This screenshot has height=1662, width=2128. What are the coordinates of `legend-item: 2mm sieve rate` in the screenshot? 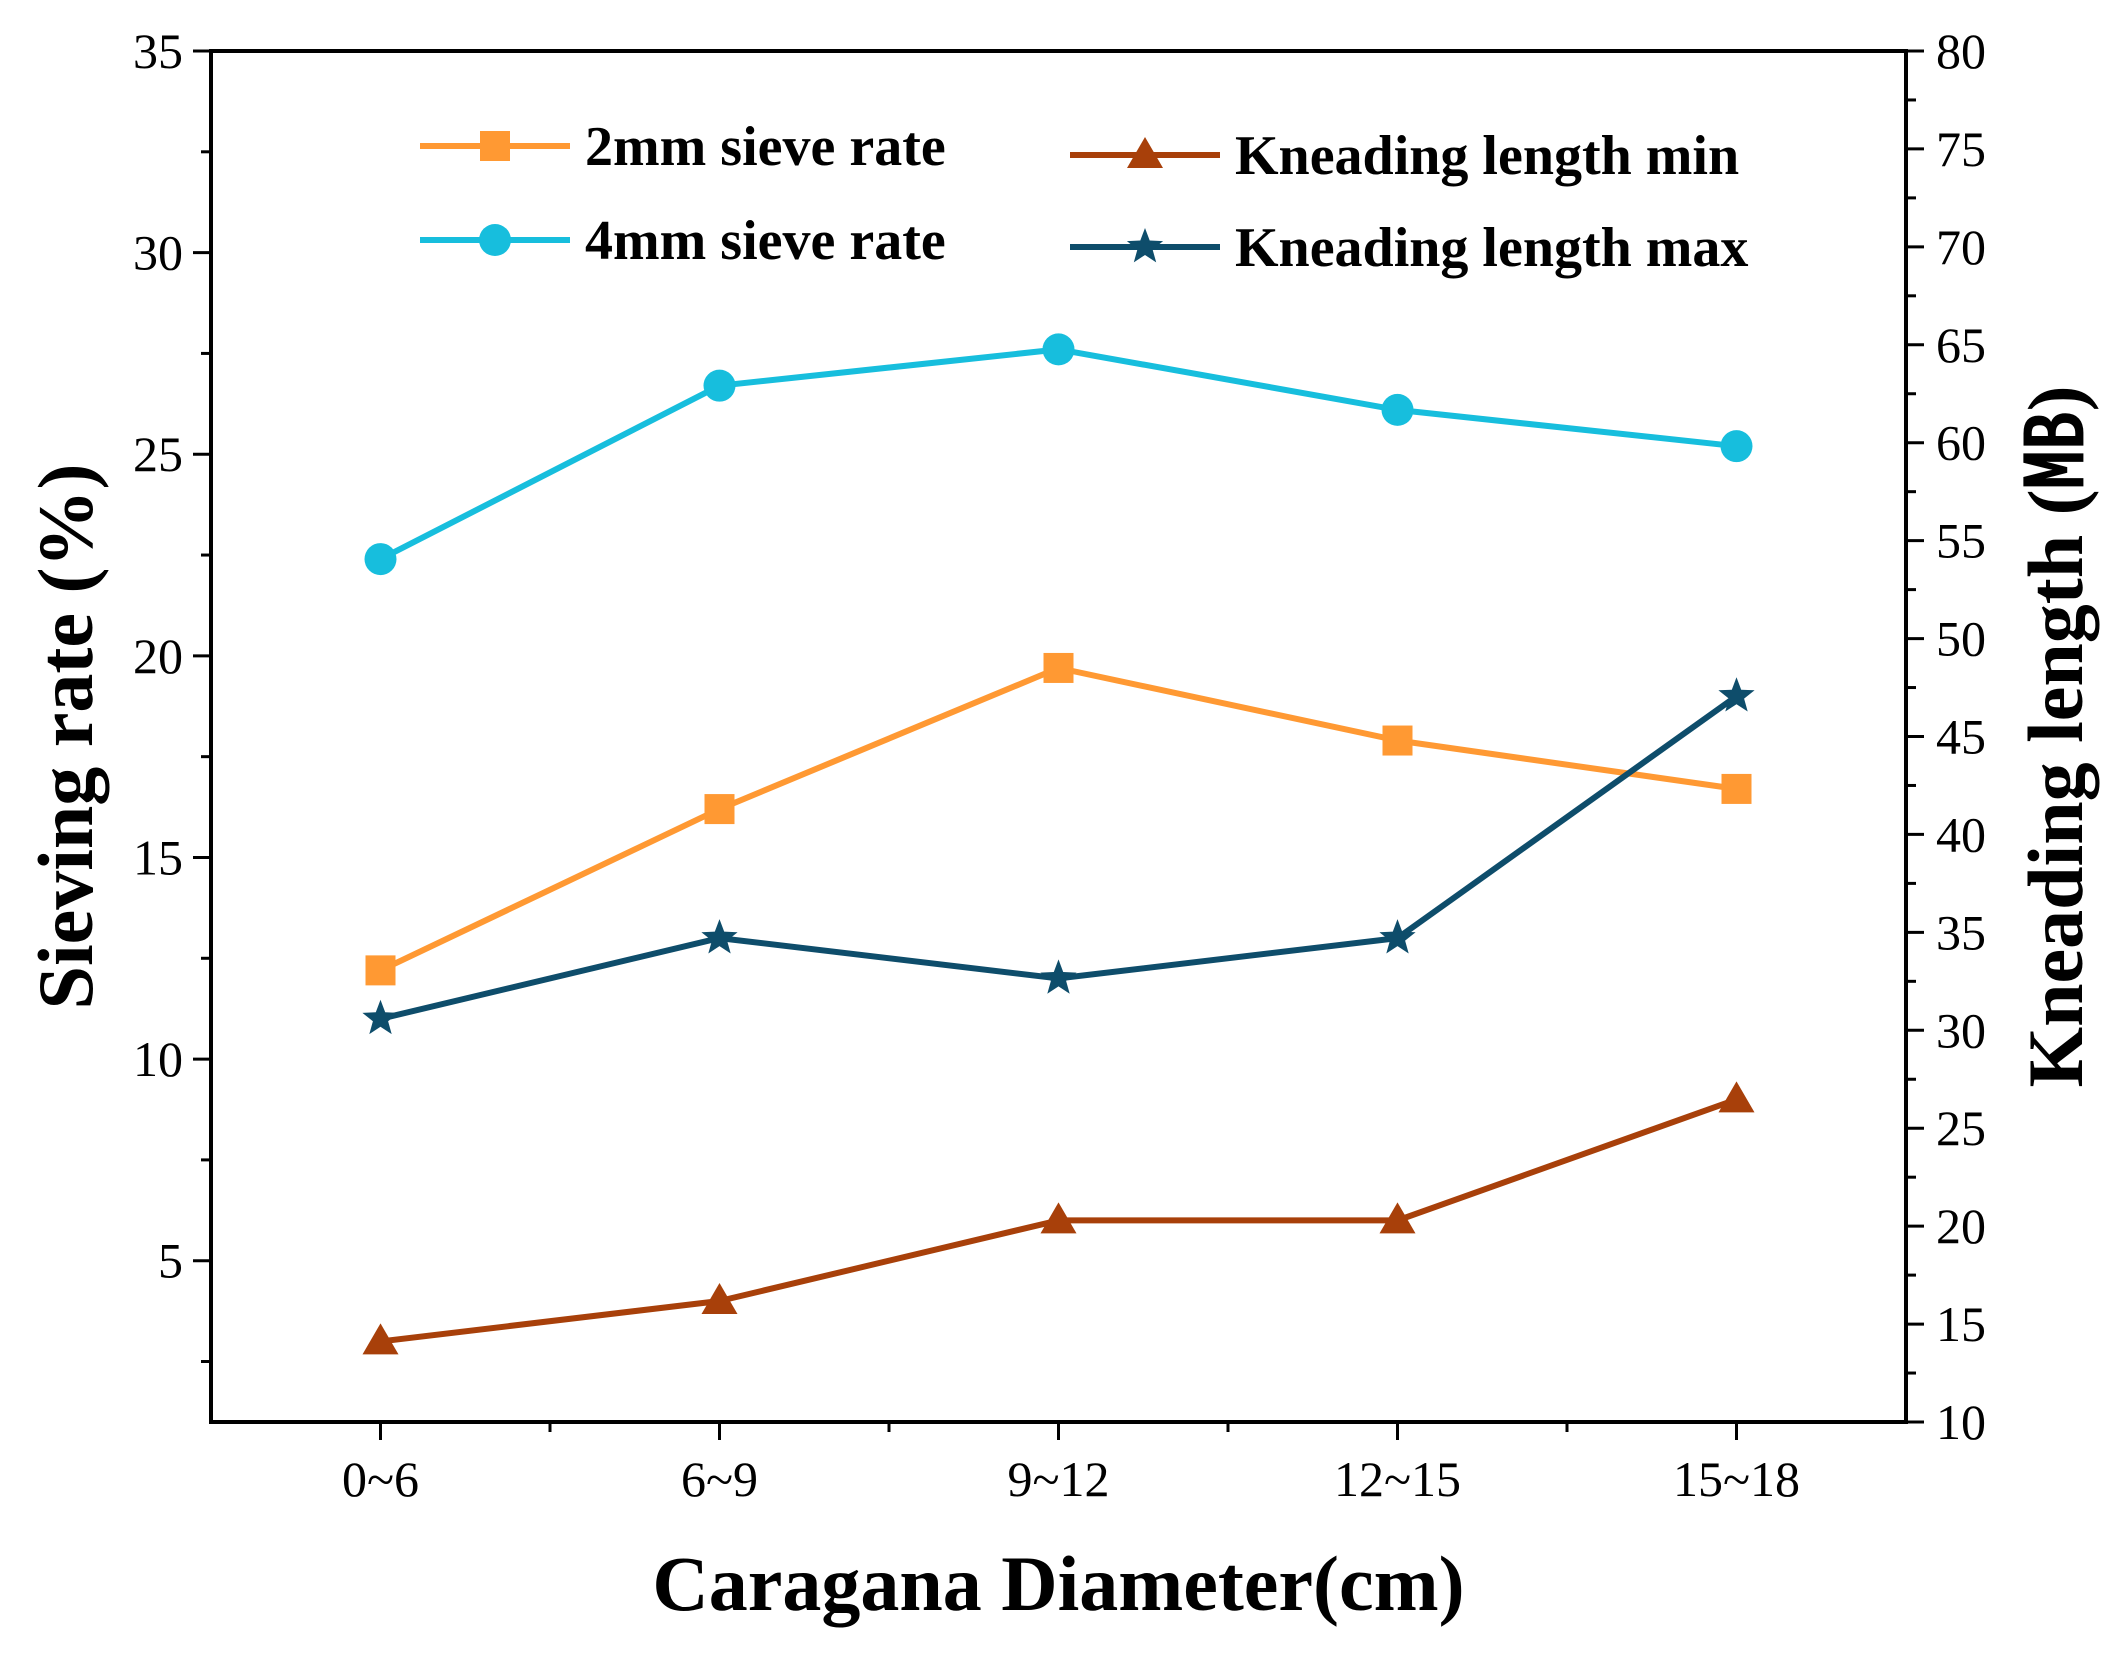 It's located at (683, 147).